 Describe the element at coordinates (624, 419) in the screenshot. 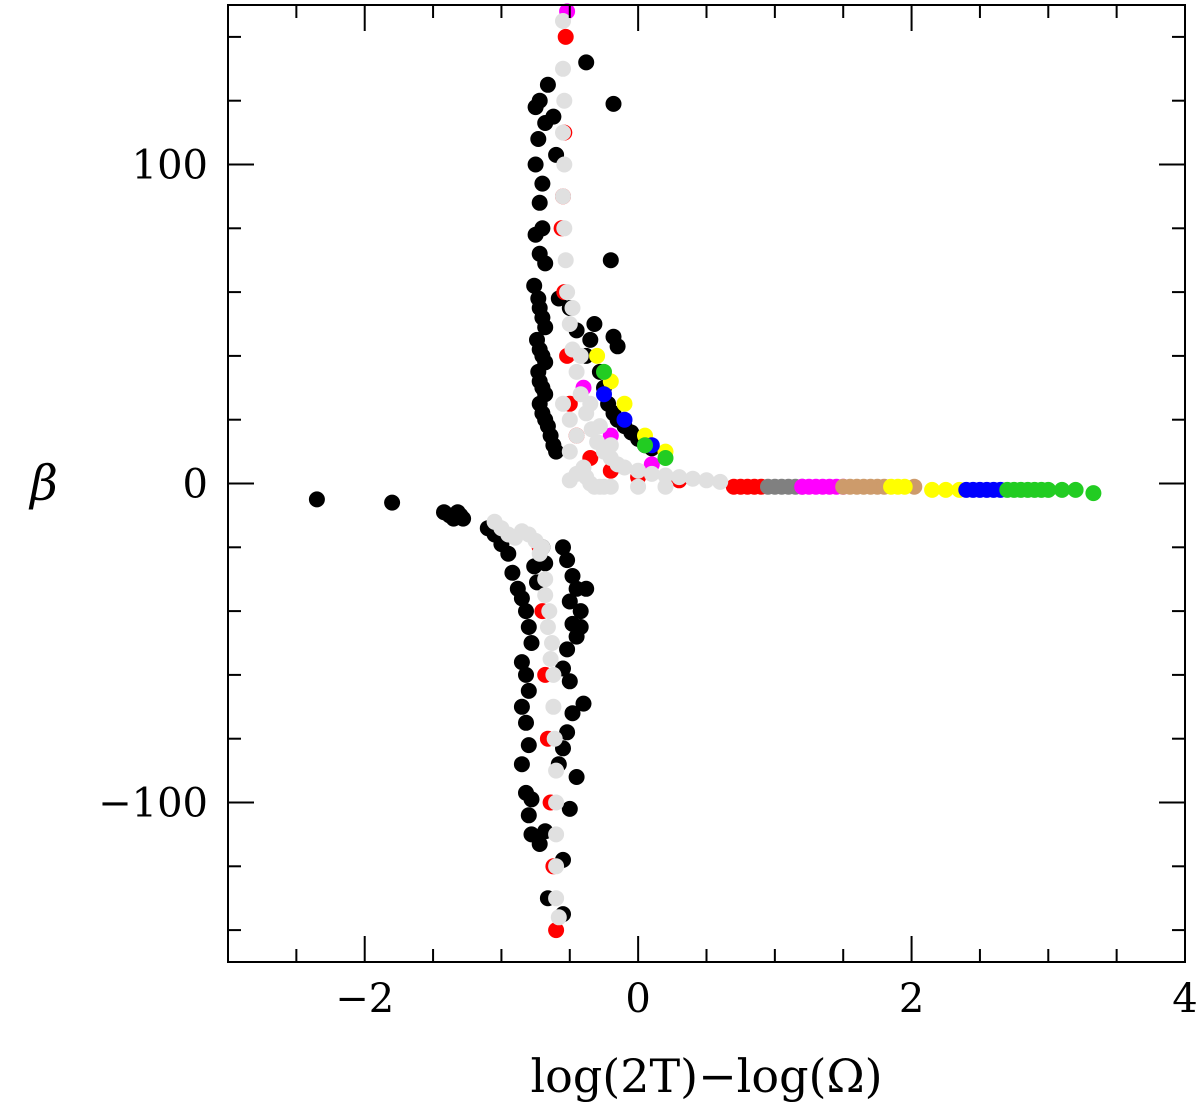

I see `point-blue` at that location.